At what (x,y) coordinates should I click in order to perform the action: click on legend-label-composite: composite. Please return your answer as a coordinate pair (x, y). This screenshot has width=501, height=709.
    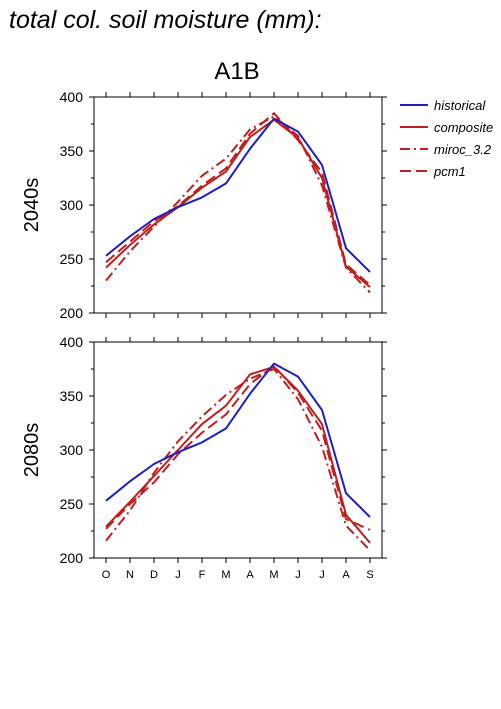
    Looking at the image, I should click on (463, 127).